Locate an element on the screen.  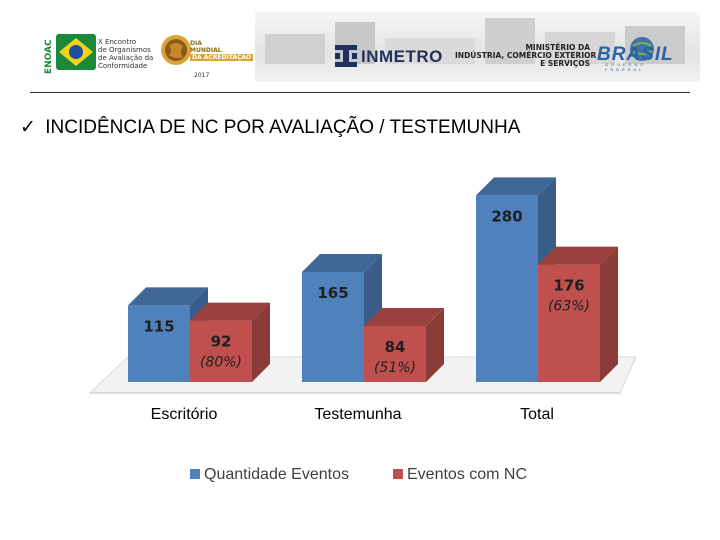
inmetro-logo: INMETRO is located at coordinates (390, 56).